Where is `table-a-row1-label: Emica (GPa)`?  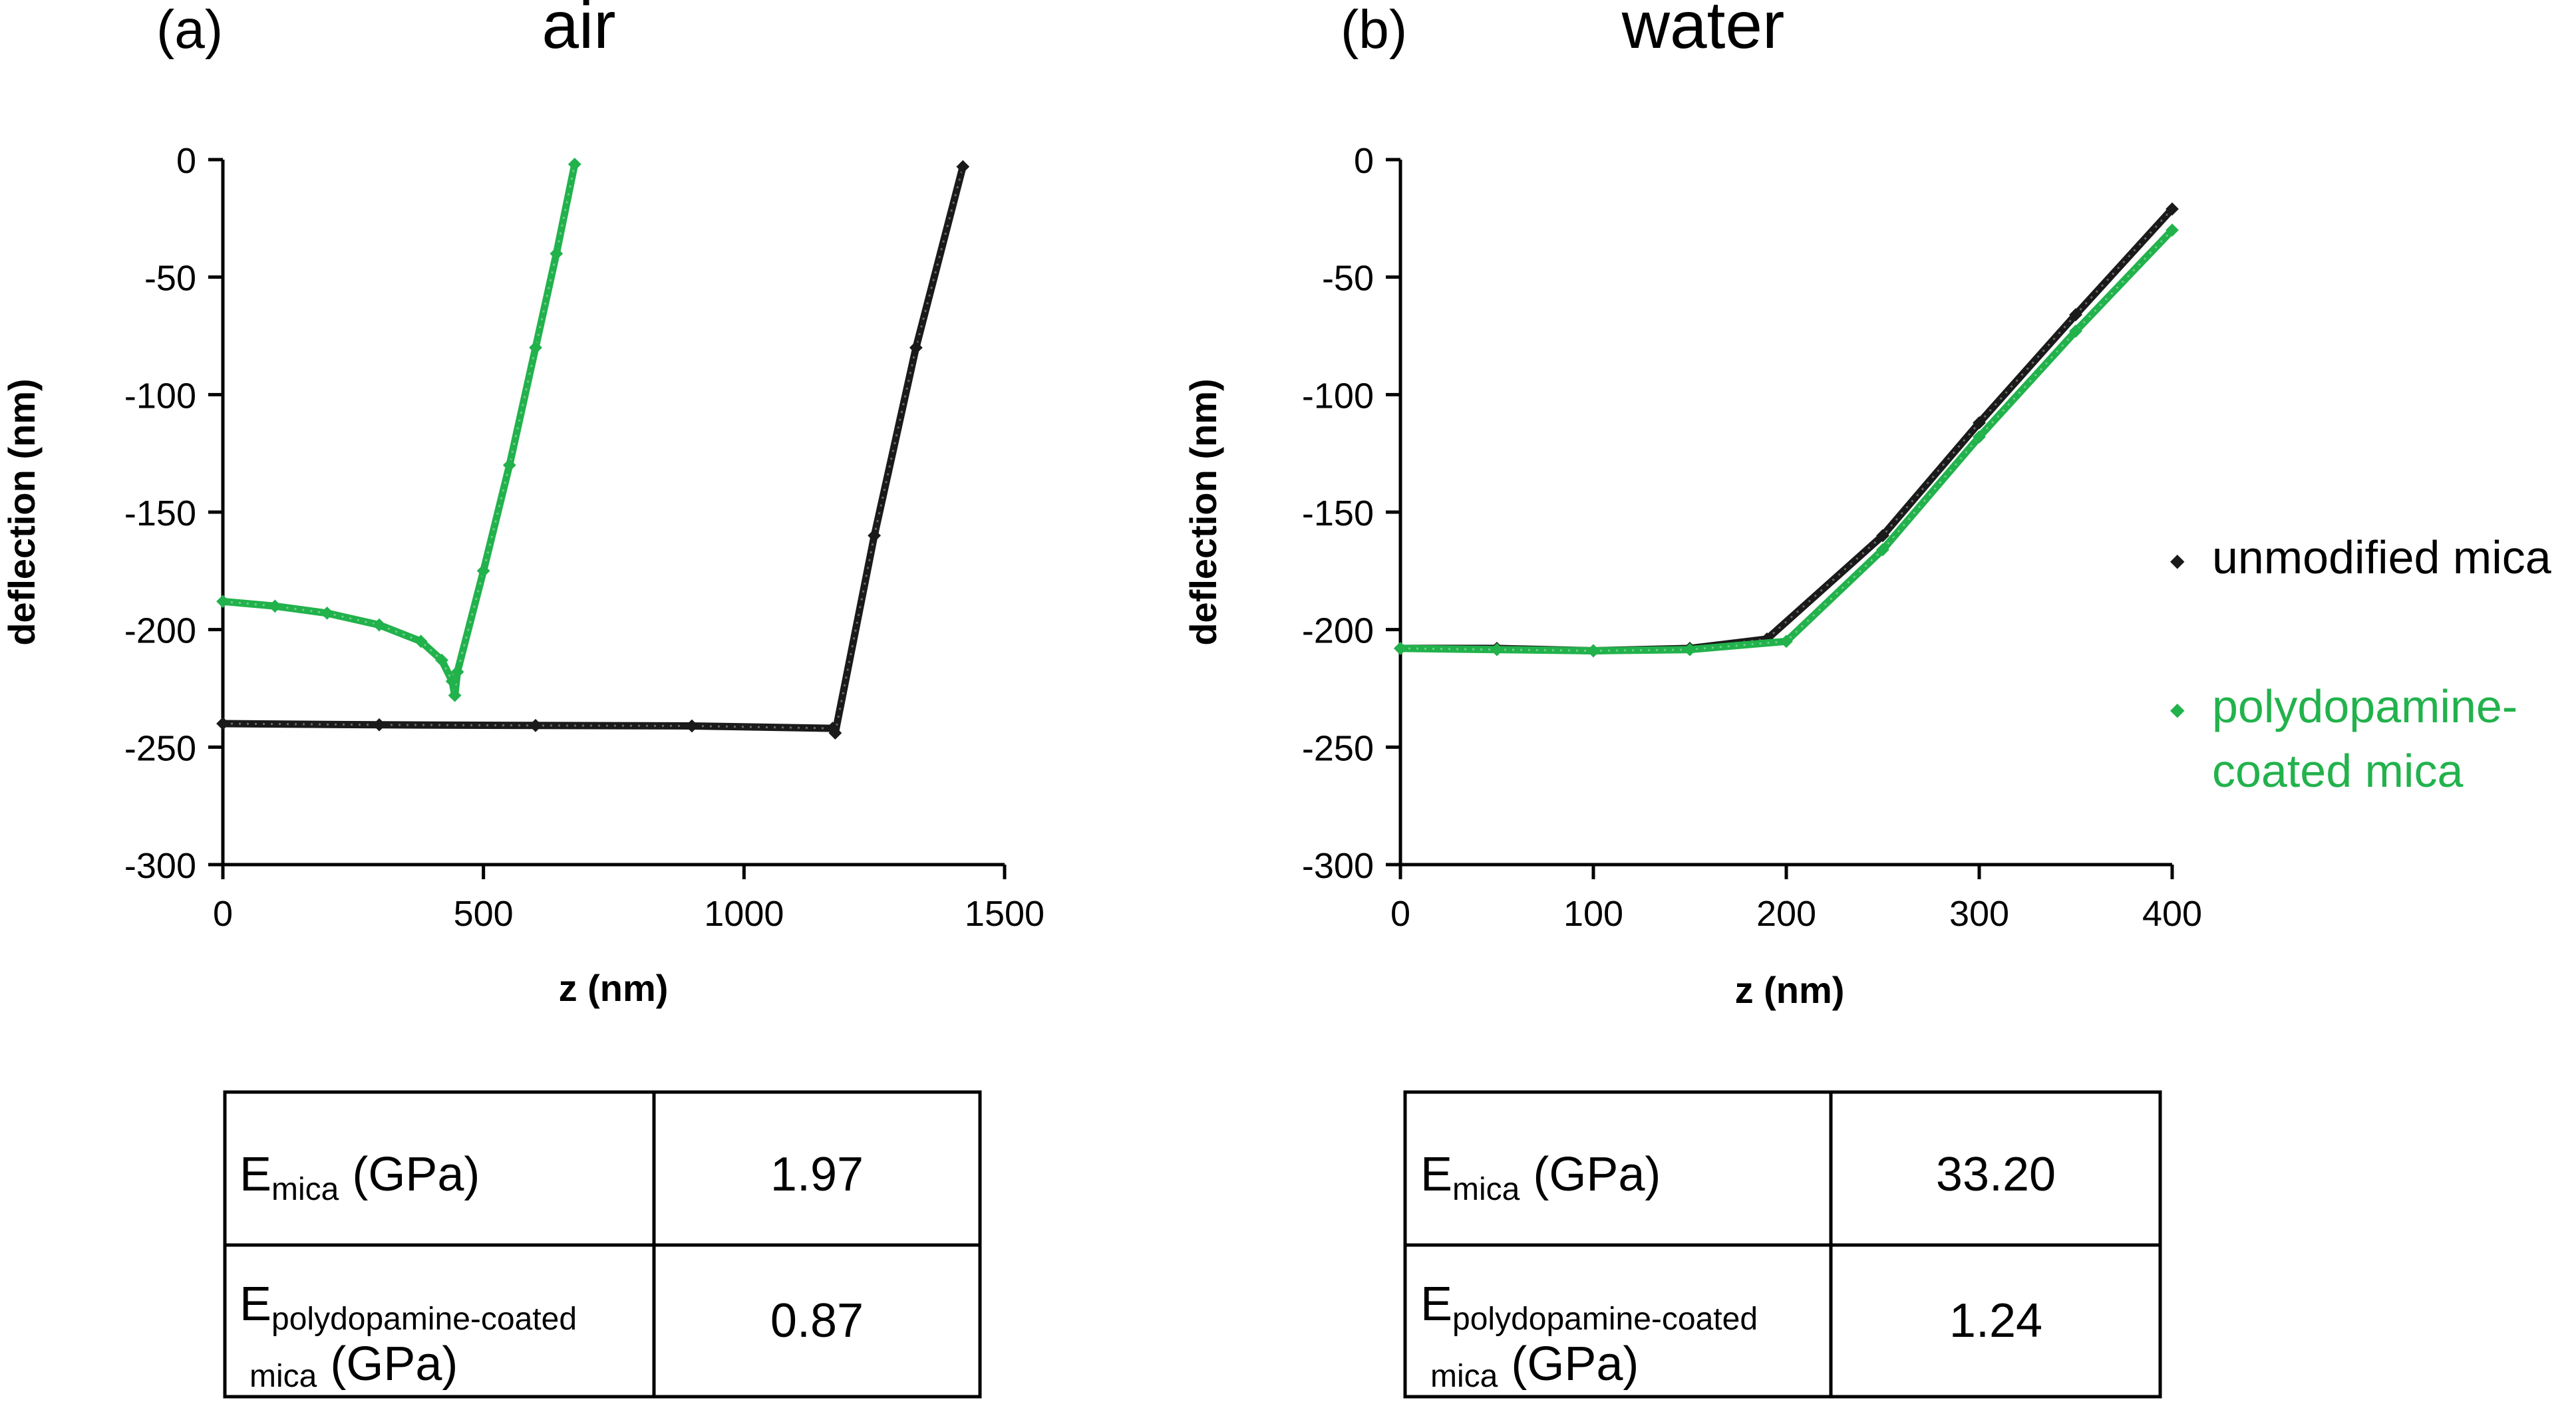
table-a-row1-label: Emica (GPa) is located at coordinates (360, 1177).